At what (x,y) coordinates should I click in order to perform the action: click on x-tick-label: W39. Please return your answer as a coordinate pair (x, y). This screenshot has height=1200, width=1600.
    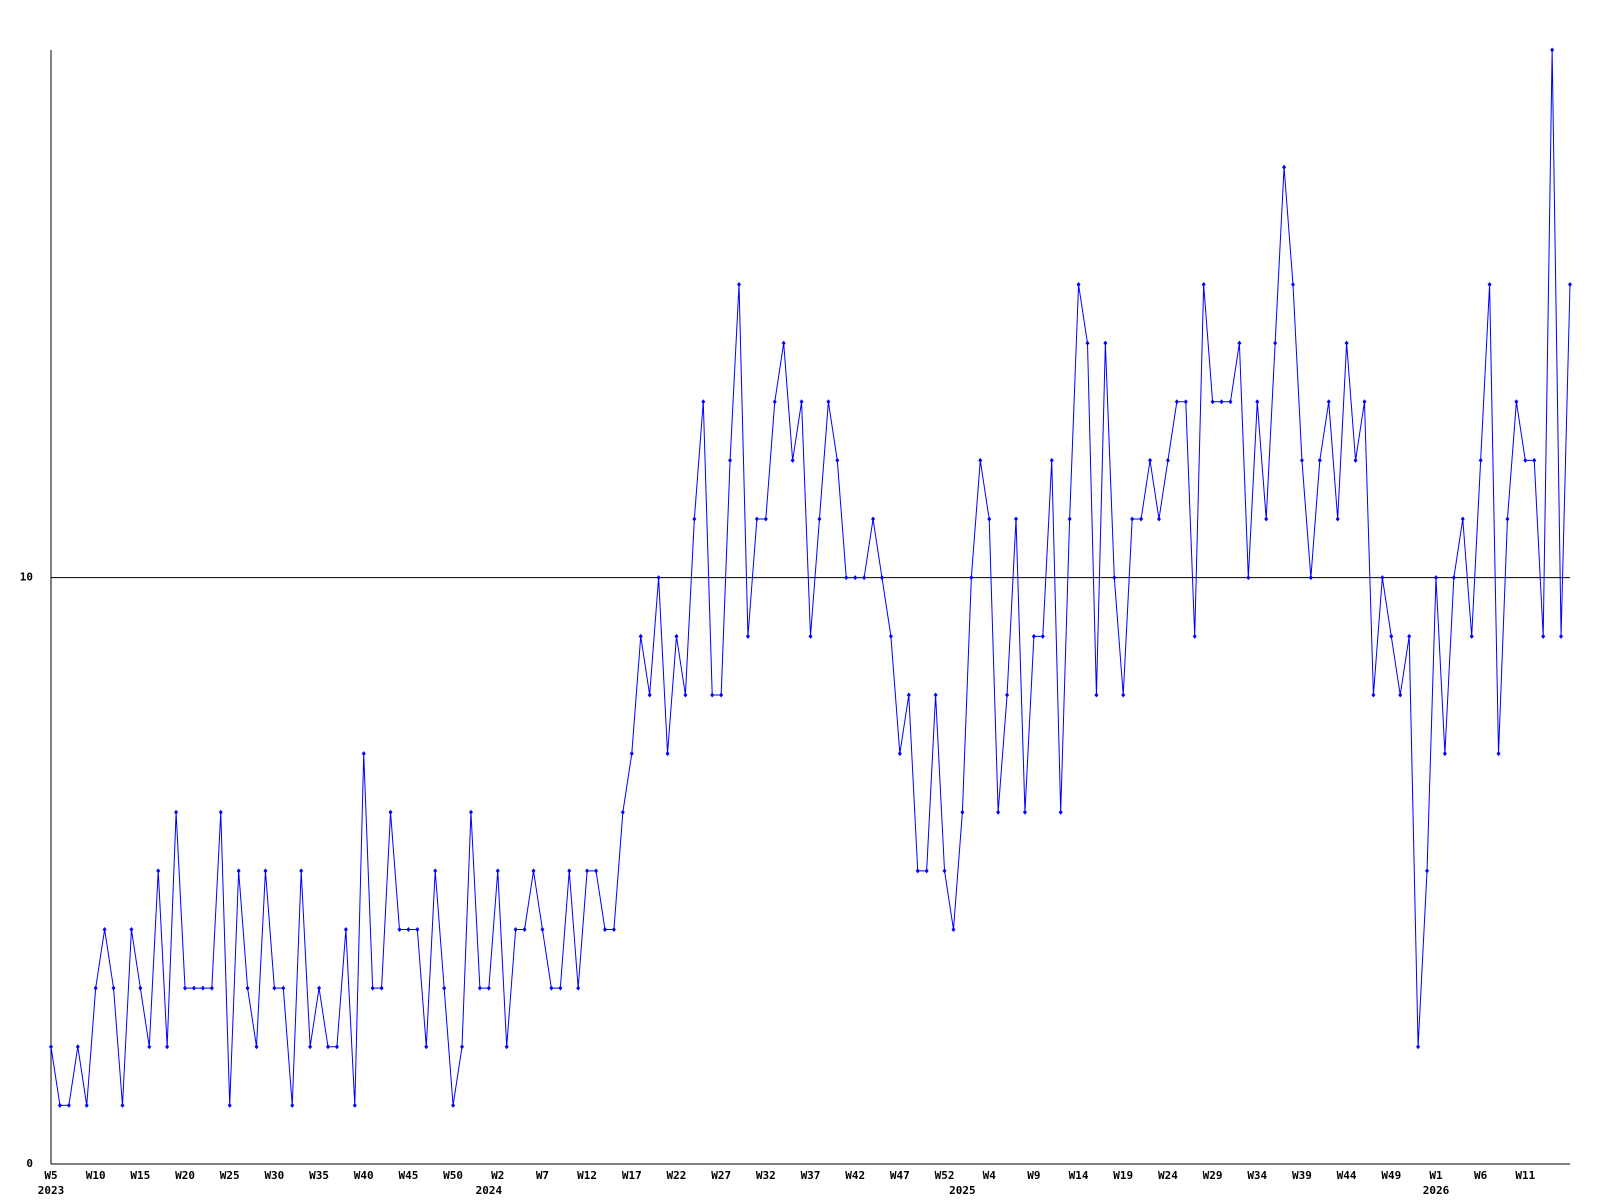
    Looking at the image, I should click on (1302, 1175).